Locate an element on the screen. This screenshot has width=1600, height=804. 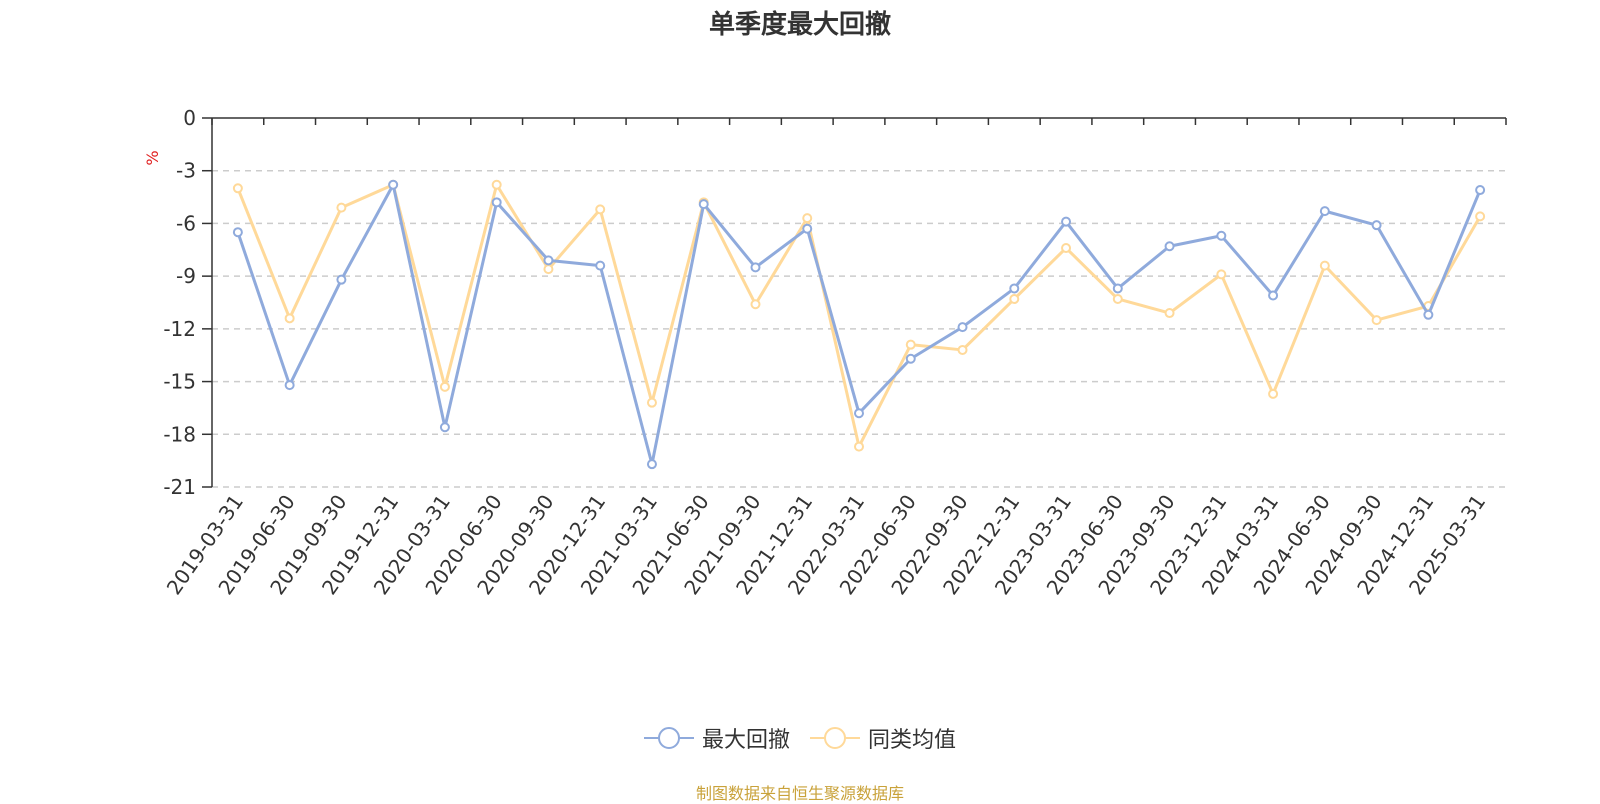
legend-label: 最大回撤 is located at coordinates (745, 740).